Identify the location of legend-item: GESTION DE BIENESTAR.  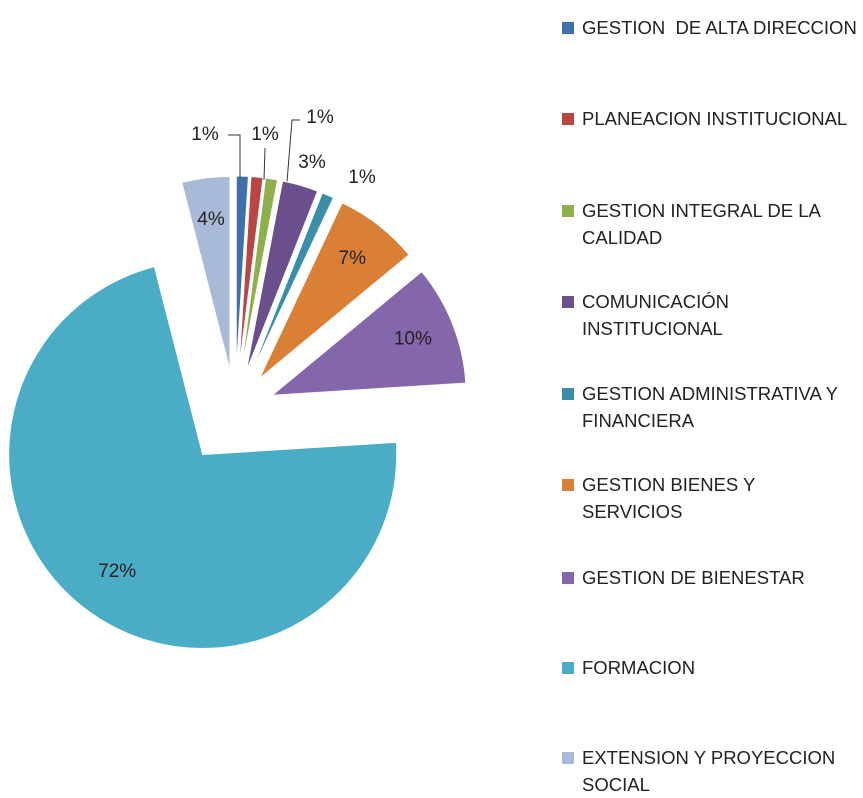
(711, 577).